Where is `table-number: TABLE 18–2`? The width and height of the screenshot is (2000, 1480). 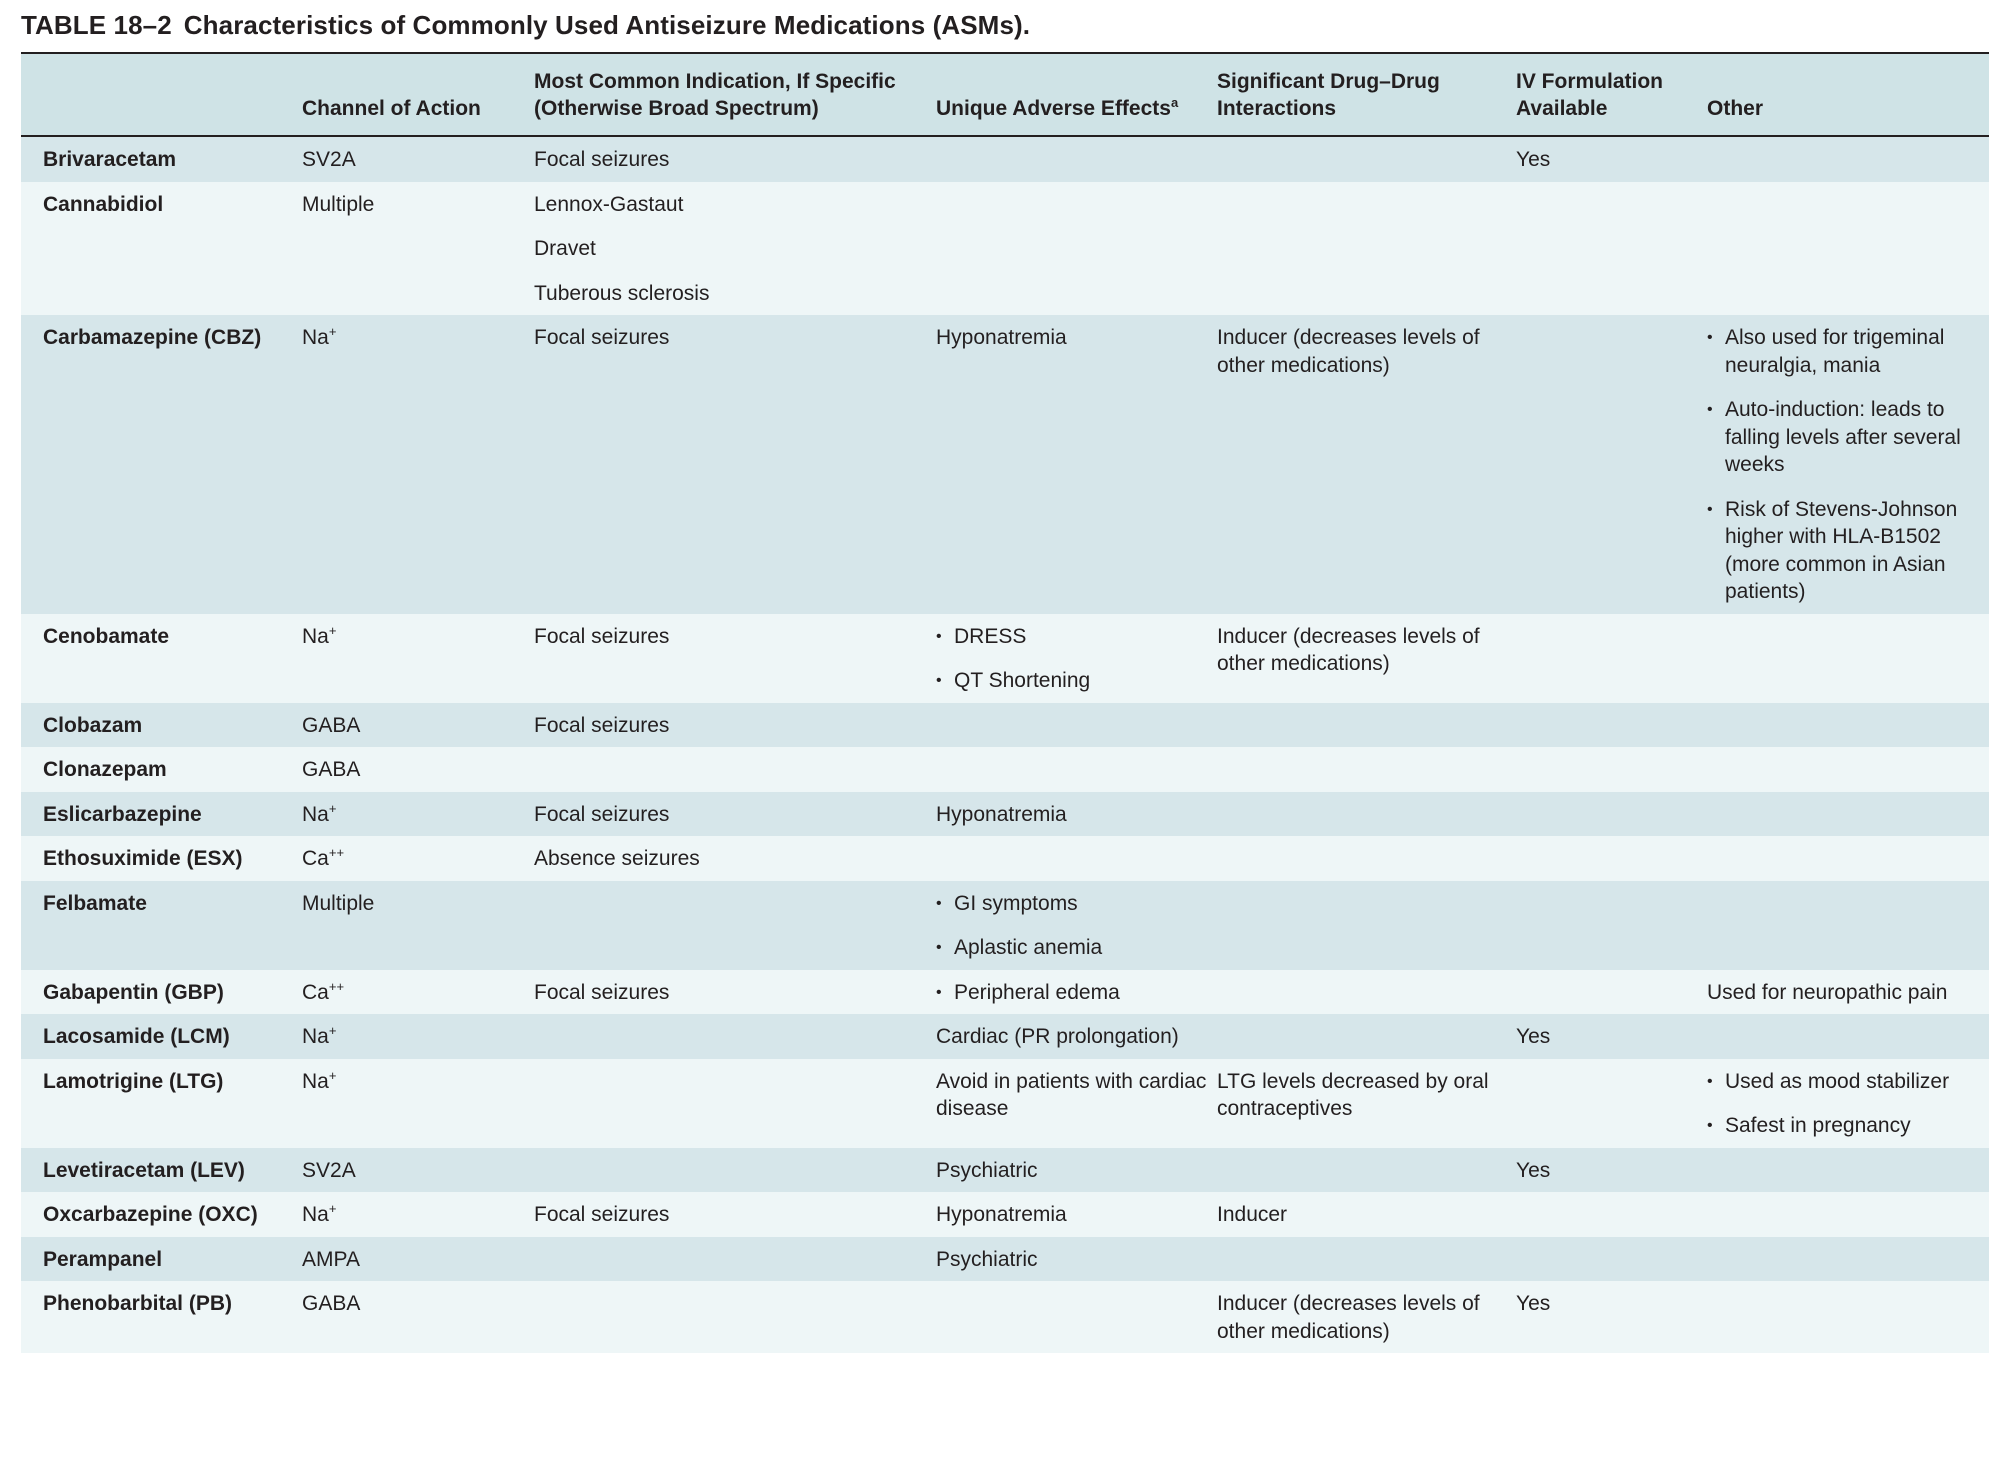 table-number: TABLE 18–2 is located at coordinates (96, 25).